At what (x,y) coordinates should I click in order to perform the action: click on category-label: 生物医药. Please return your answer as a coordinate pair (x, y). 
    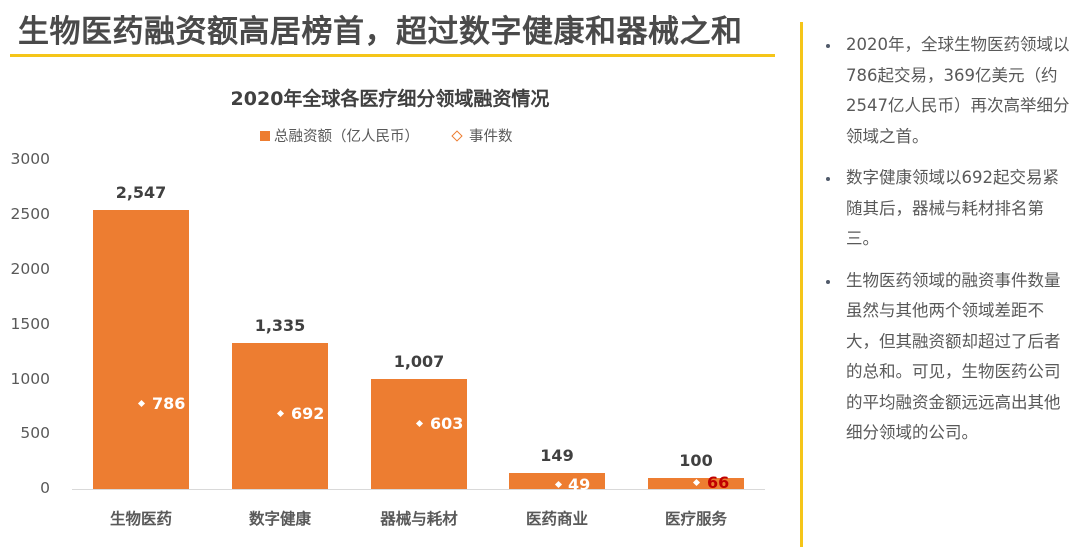
    Looking at the image, I should click on (140, 519).